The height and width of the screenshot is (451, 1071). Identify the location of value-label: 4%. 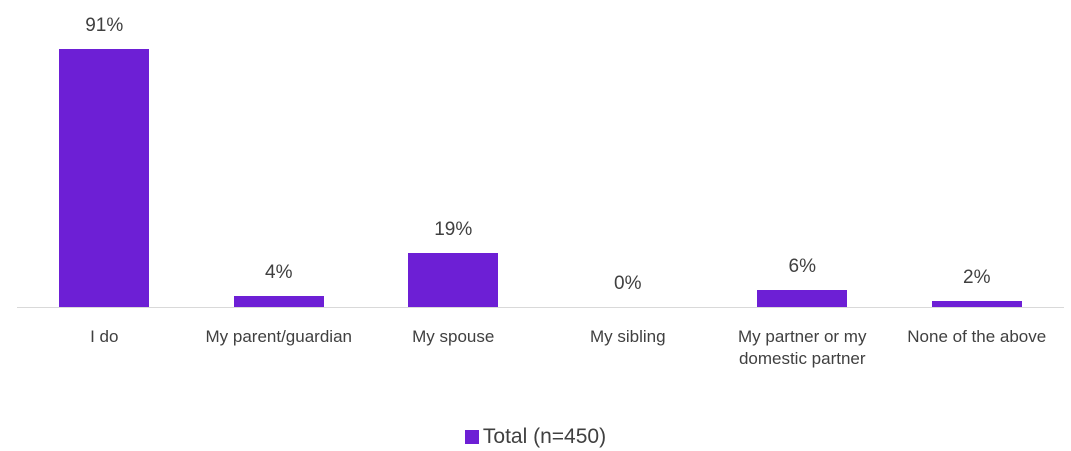
(279, 272).